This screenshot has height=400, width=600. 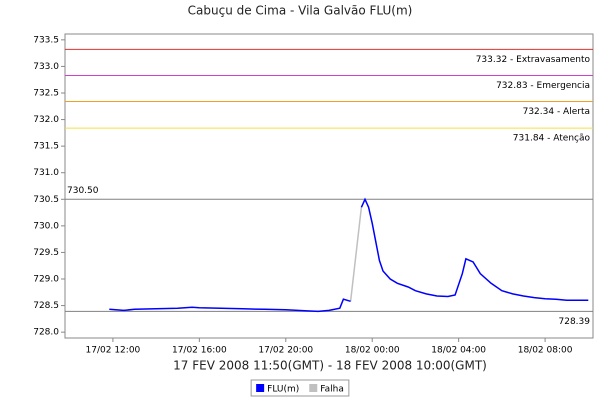 I want to click on y-tick-label: 733.0, so click(x=46, y=67).